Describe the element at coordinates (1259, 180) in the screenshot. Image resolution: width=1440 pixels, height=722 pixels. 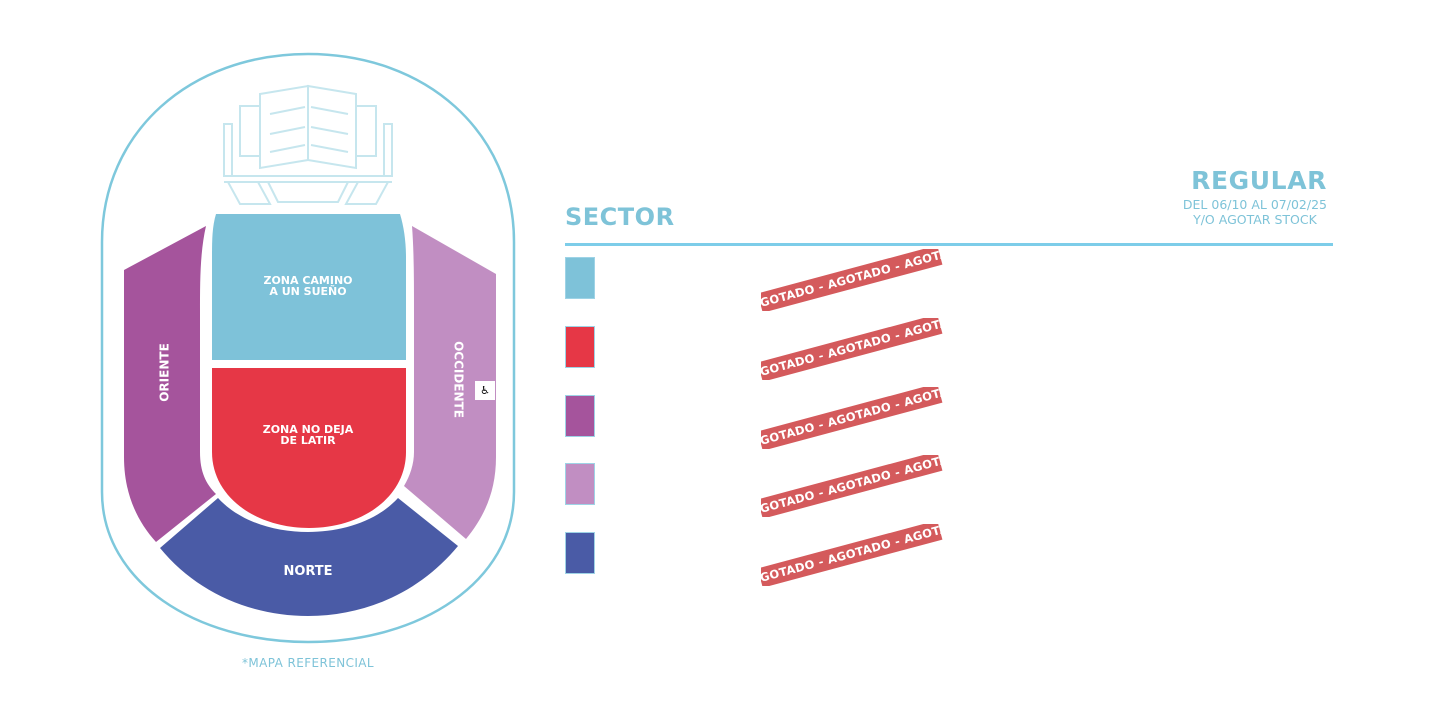
I see `regular-title: REGULAR` at that location.